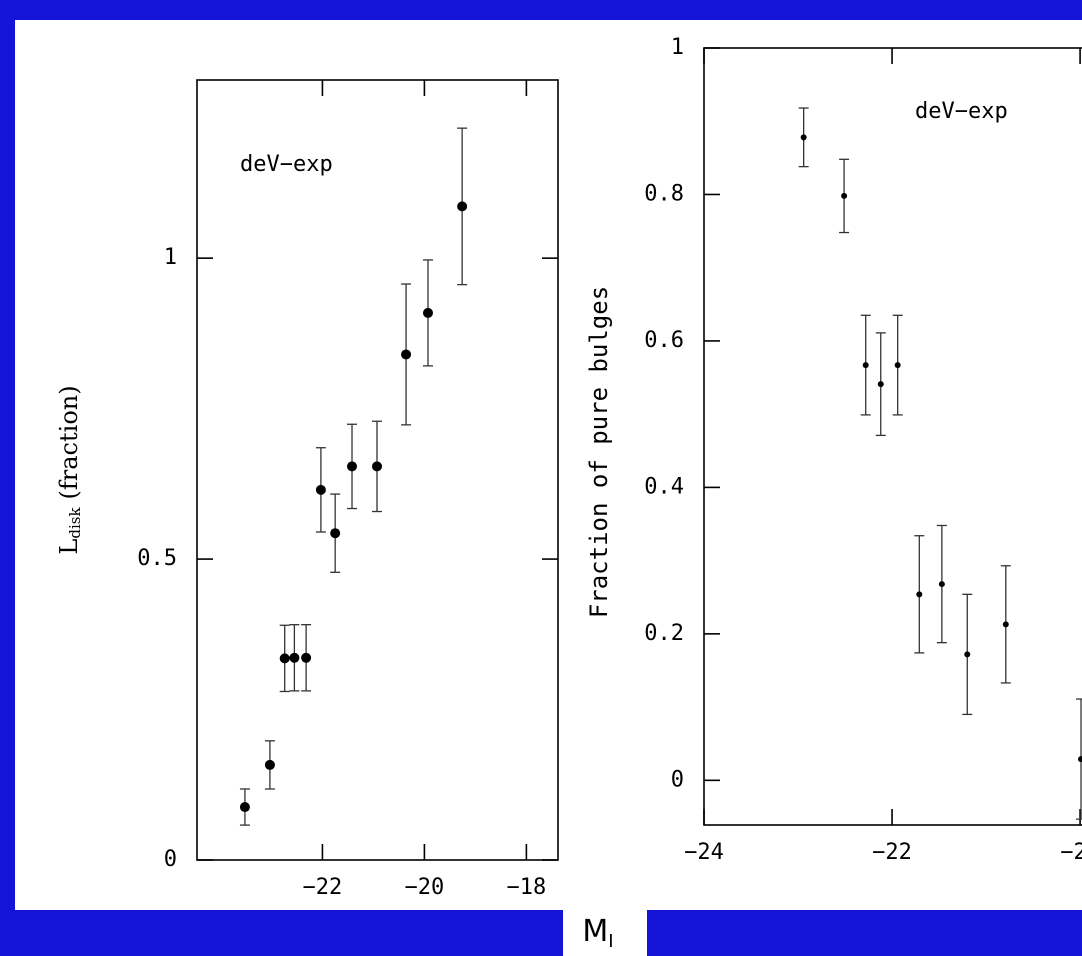 The height and width of the screenshot is (956, 1082). Describe the element at coordinates (75, 523) in the screenshot. I see `y-label-sub: disk` at that location.